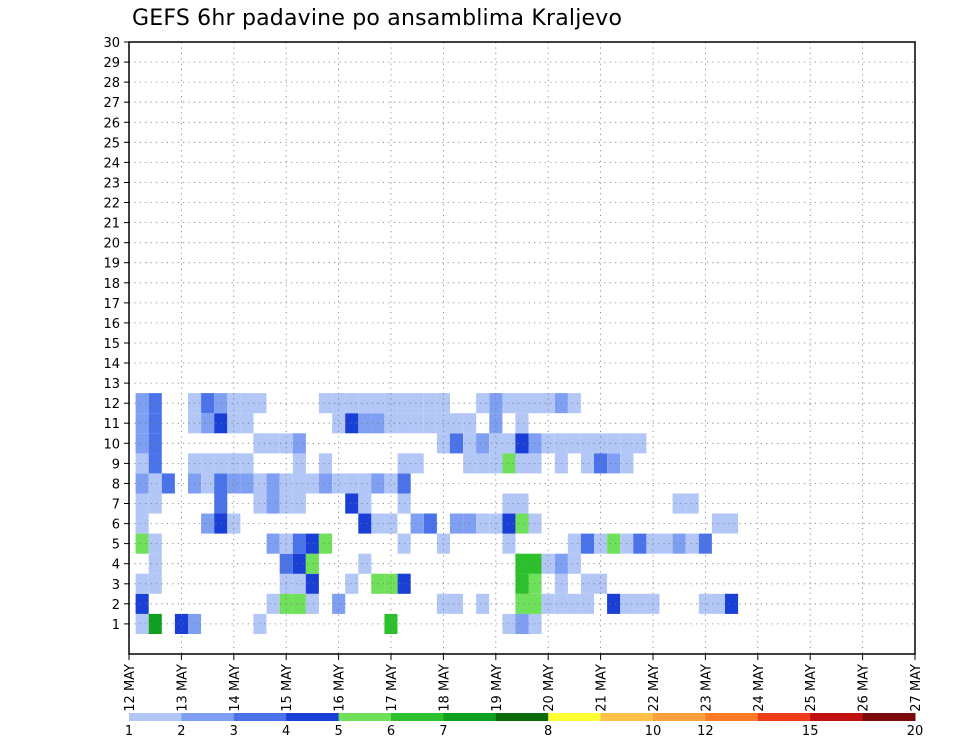  I want to click on x-tick-label: 16 MAY, so click(340, 688).